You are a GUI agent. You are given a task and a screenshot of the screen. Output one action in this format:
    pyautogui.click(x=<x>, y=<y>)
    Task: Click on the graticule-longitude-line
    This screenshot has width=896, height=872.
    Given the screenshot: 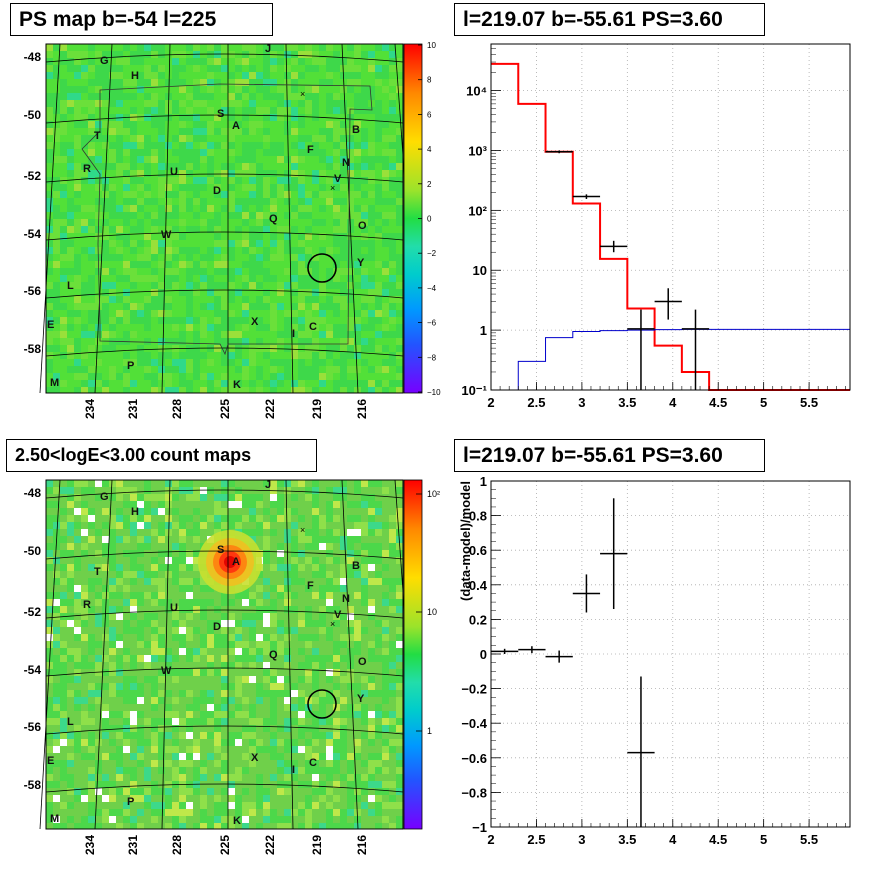 What is the action you would take?
    pyautogui.click(x=350, y=218)
    